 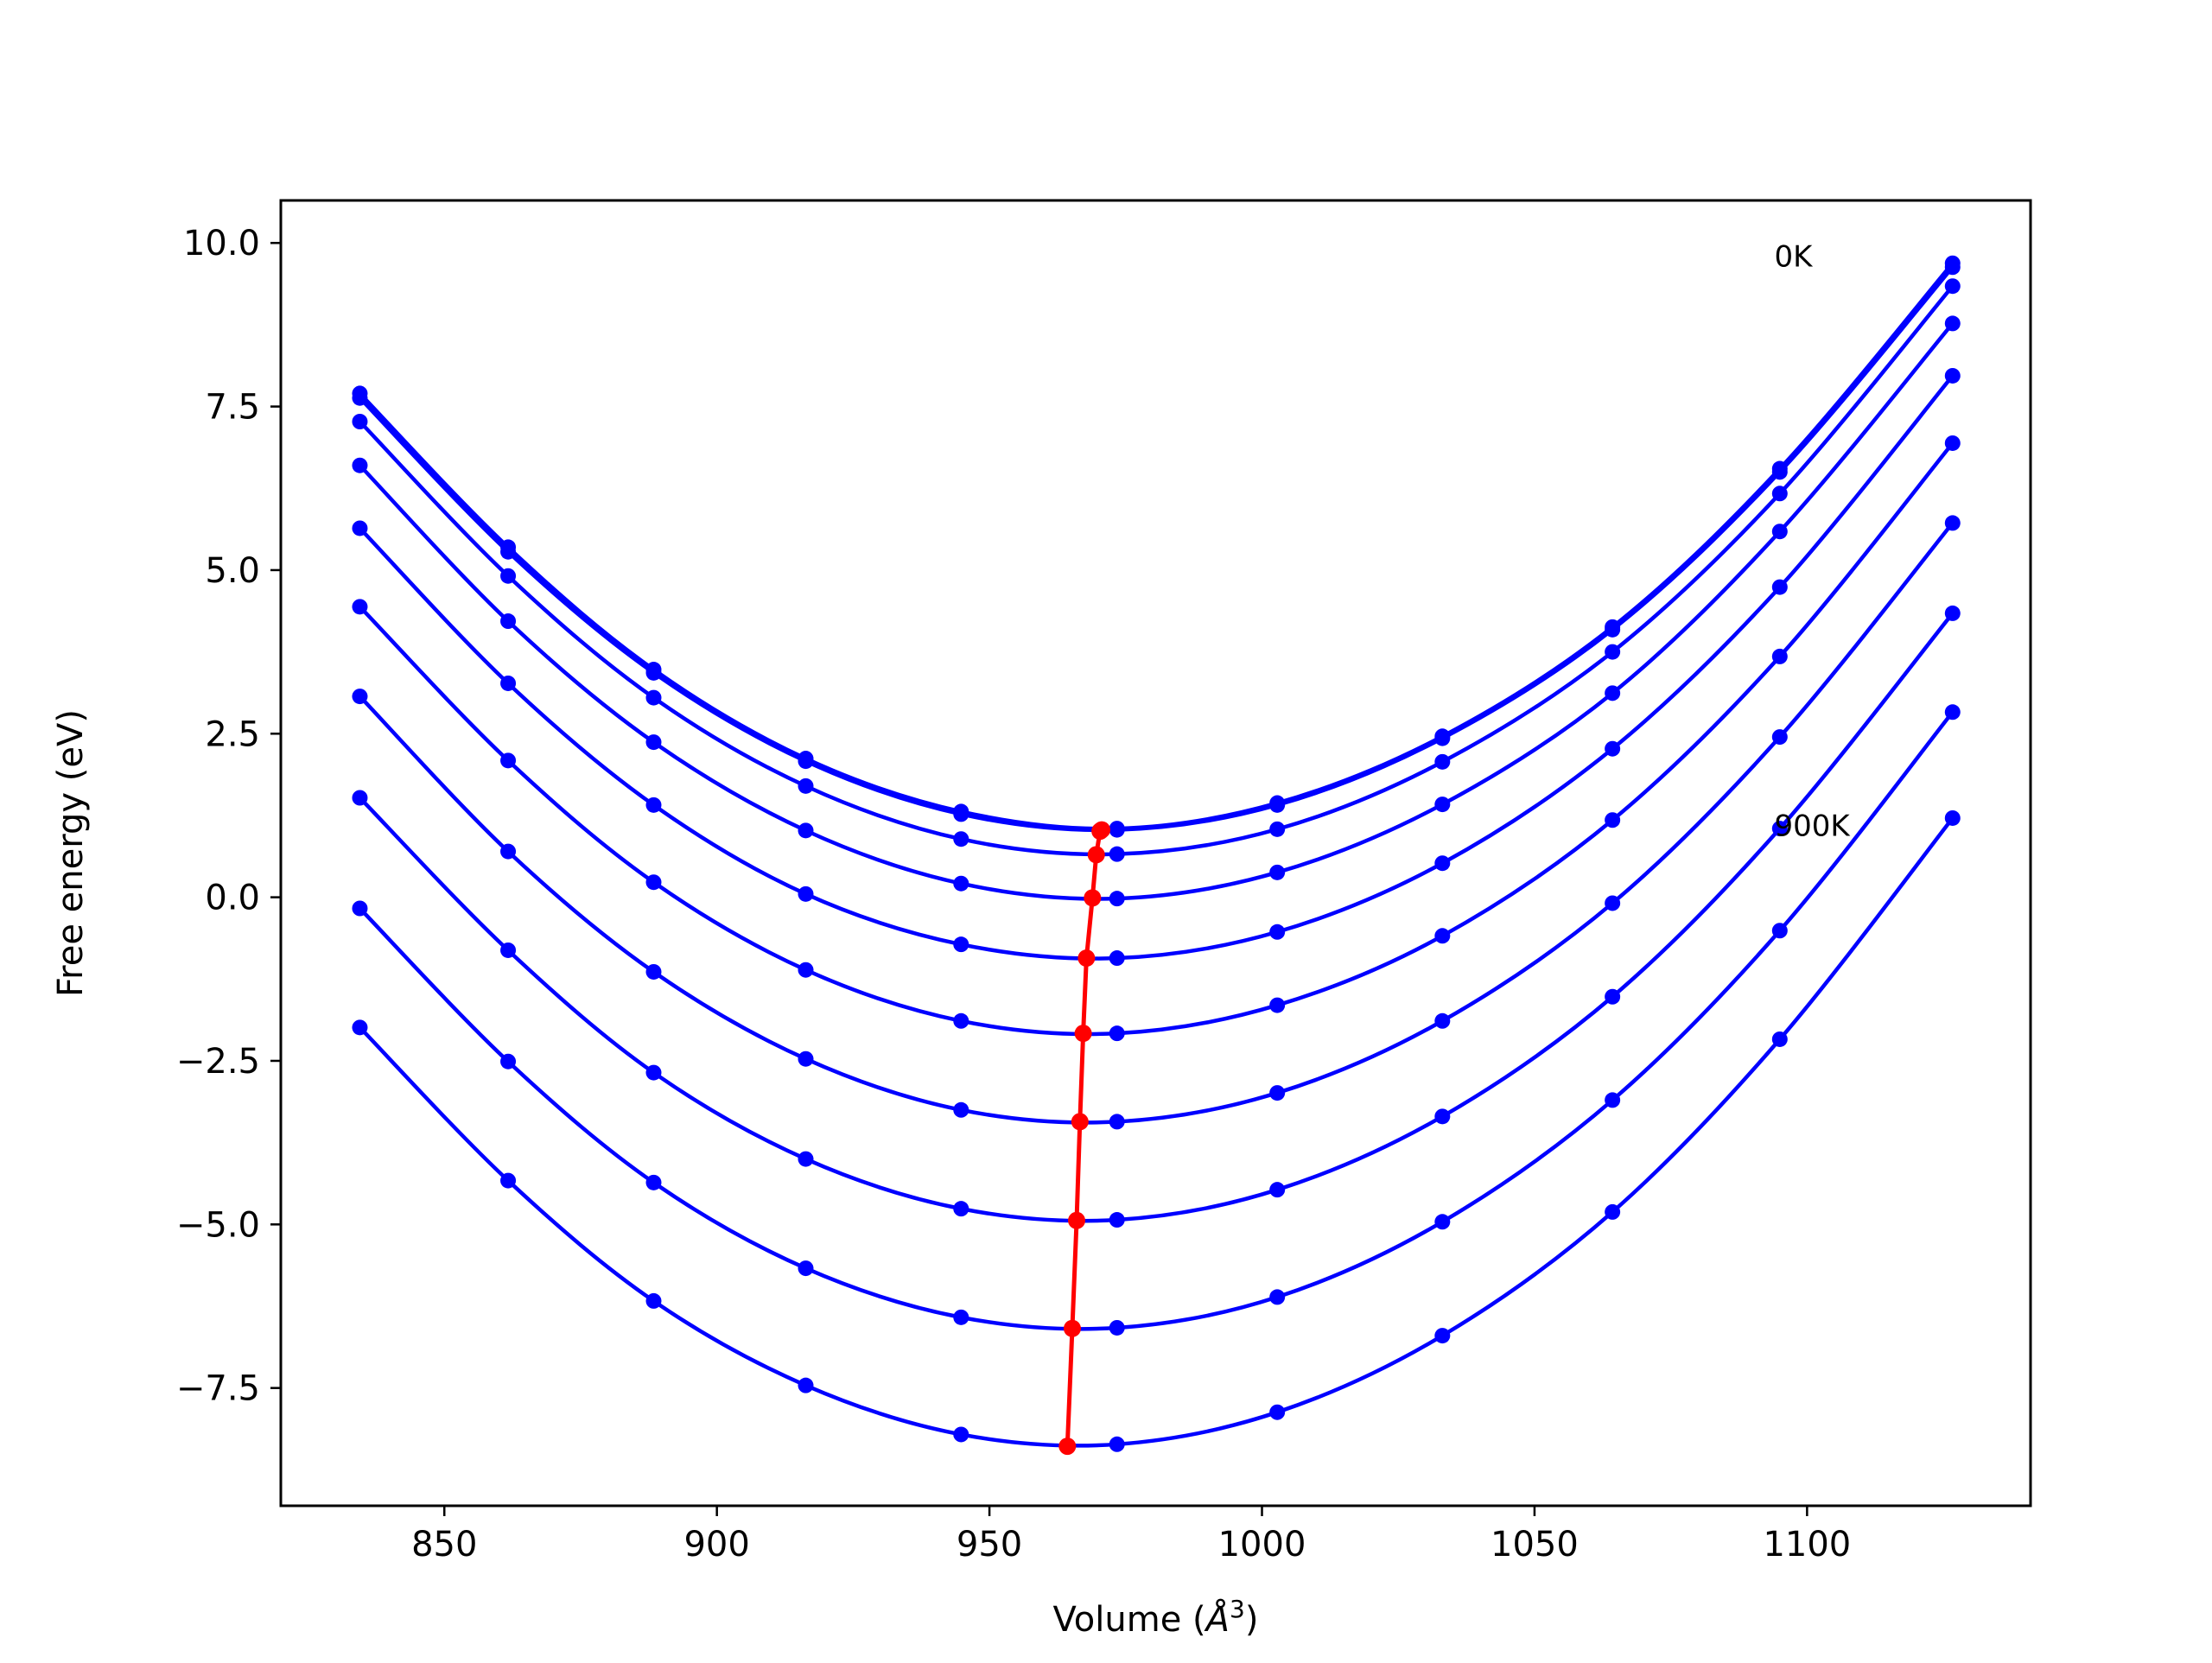 I want to click on curve-annotation: 900K, so click(x=1813, y=826).